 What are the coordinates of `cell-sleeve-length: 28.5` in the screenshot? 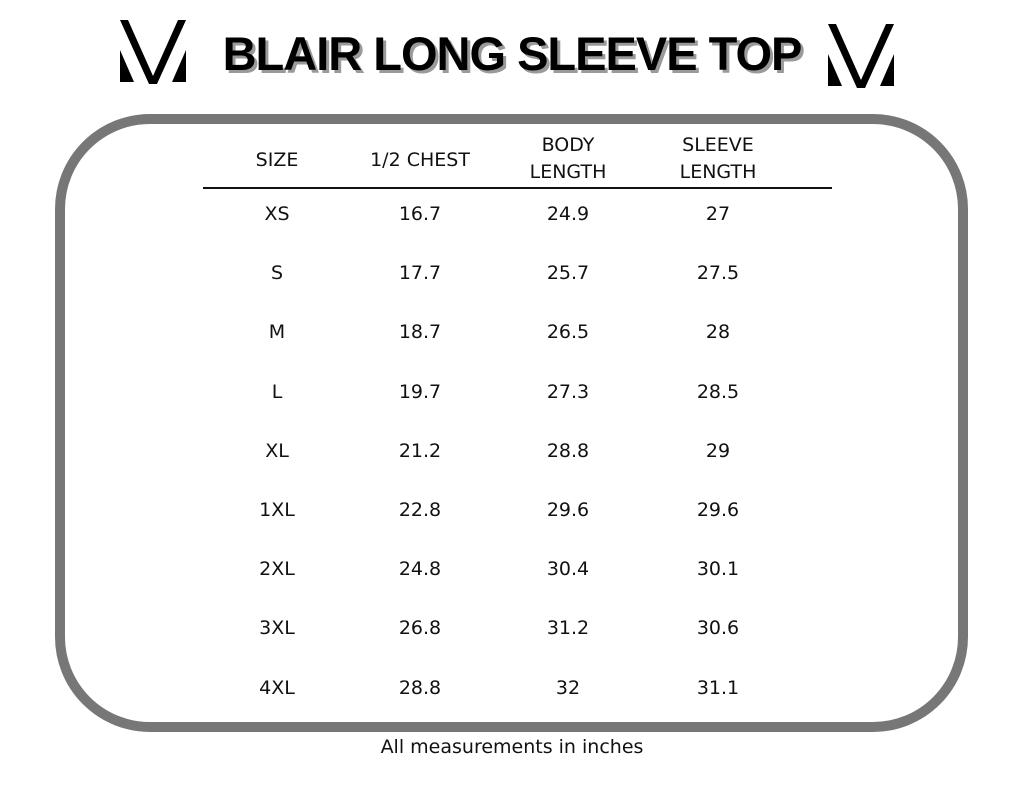 It's located at (718, 391).